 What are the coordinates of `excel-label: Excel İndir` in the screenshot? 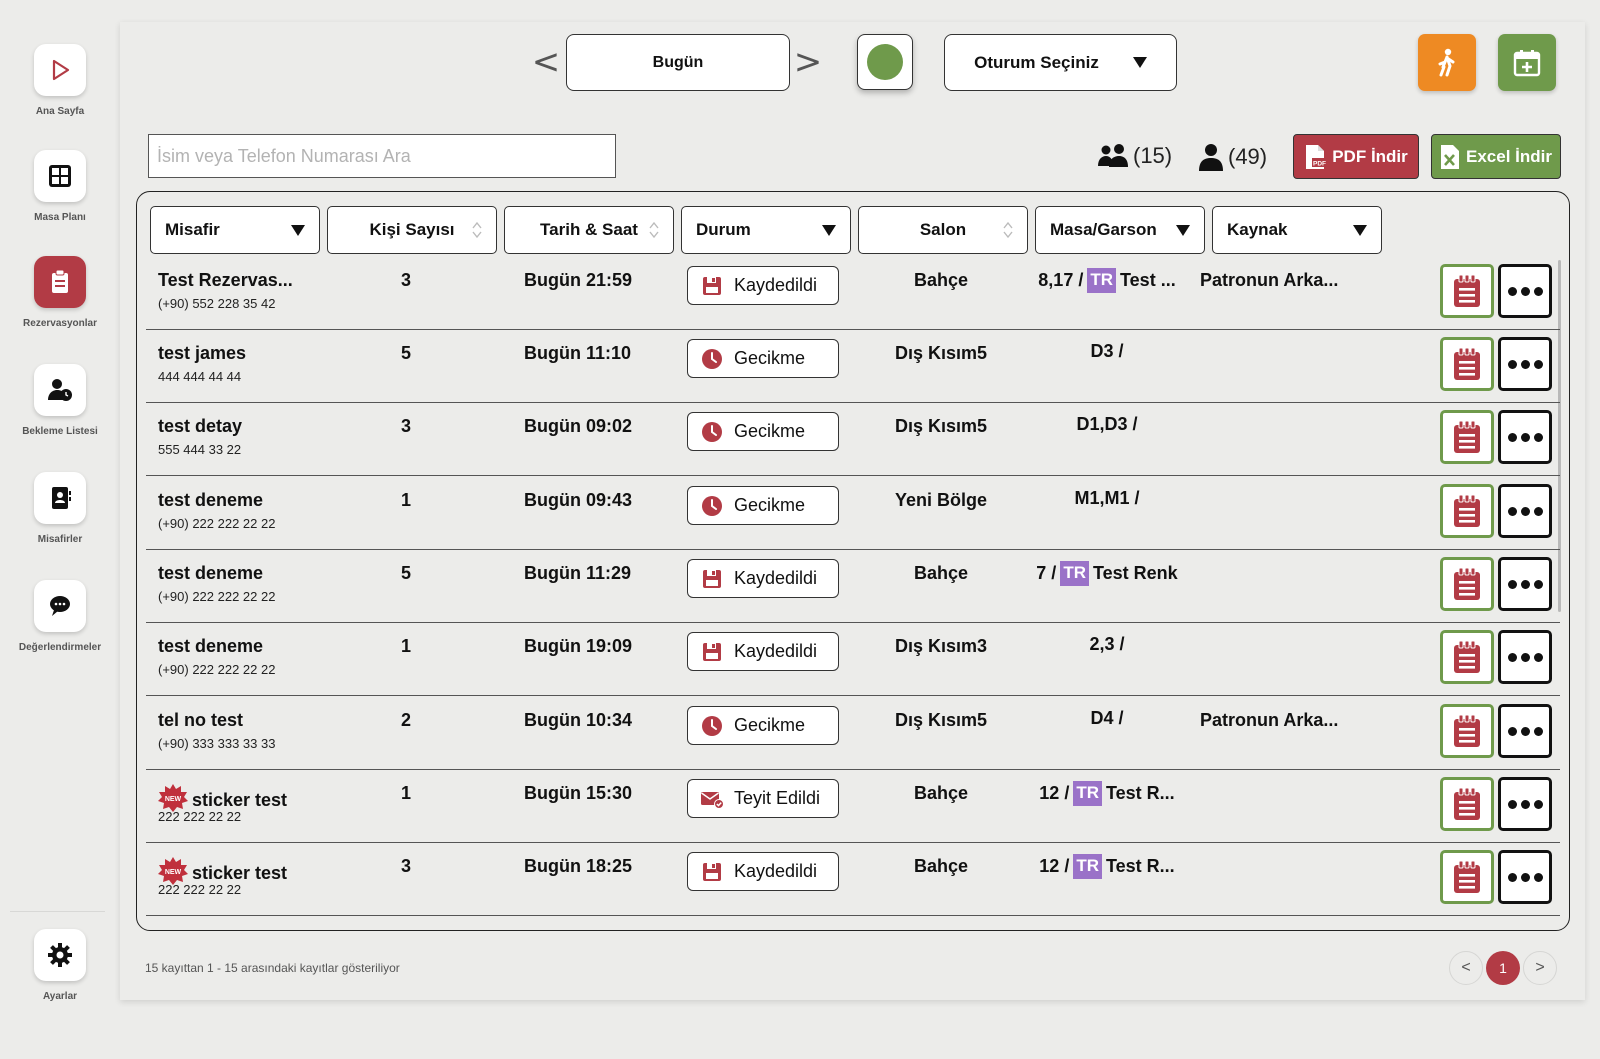 It's located at (1509, 156).